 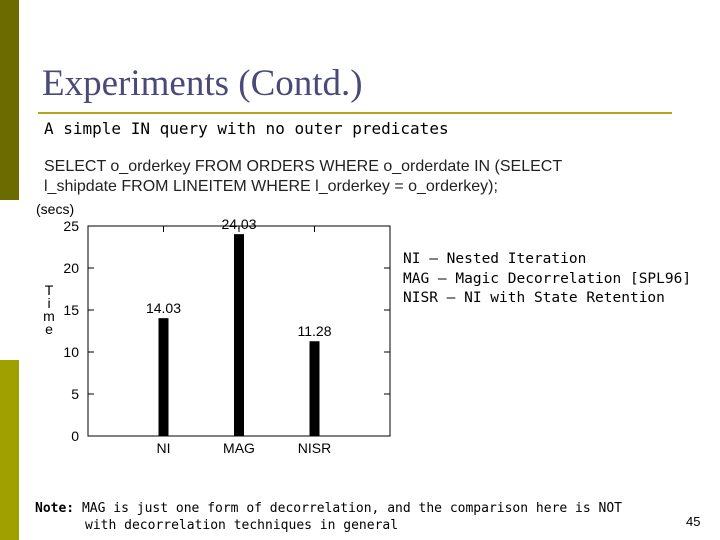 I want to click on y-axis-label-letter: i, so click(x=48, y=303).